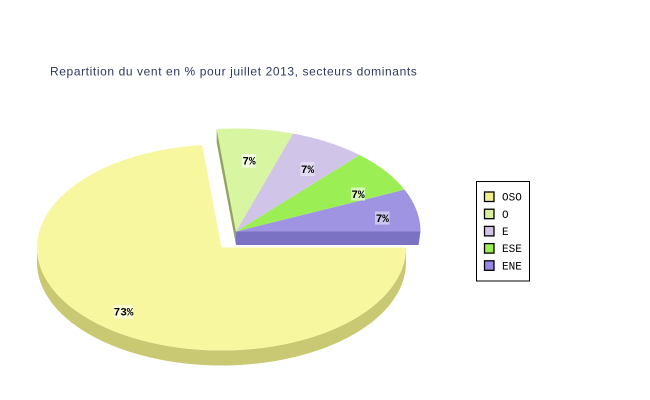  I want to click on svg-text: ESE, so click(512, 250).